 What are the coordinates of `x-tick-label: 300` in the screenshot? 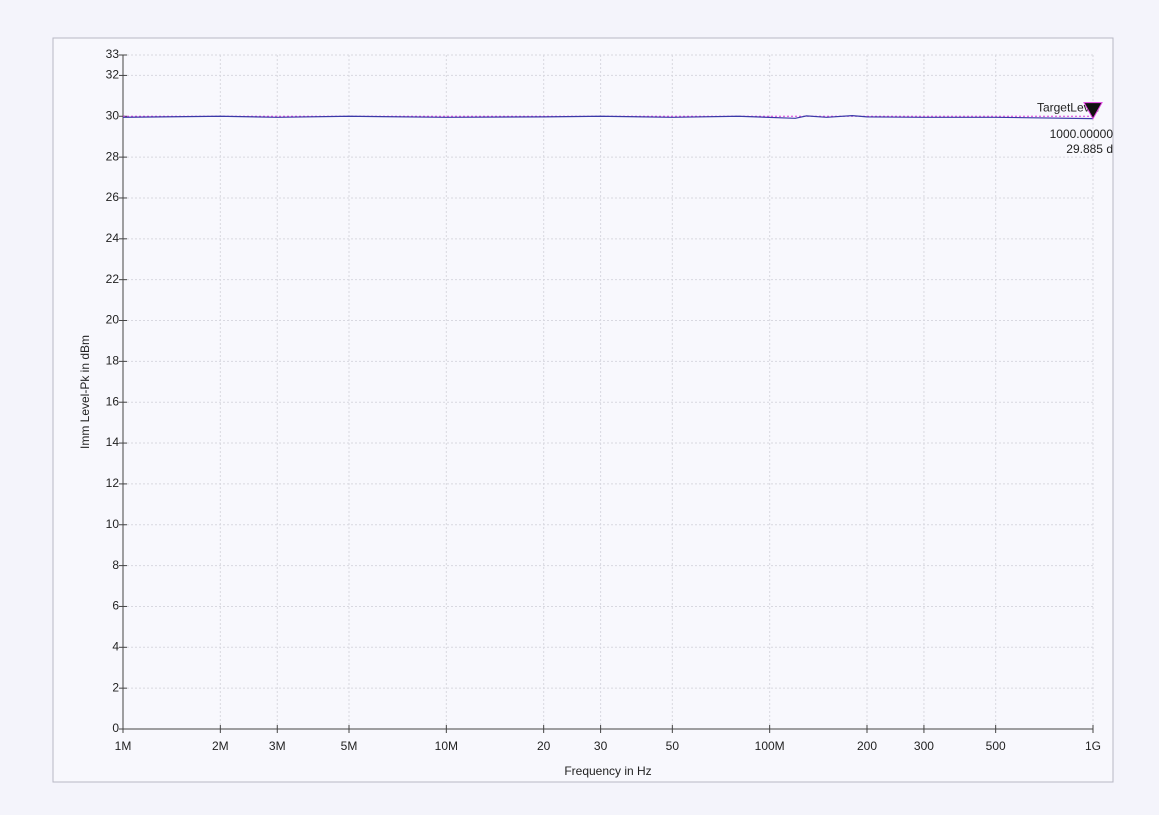 It's located at (924, 746).